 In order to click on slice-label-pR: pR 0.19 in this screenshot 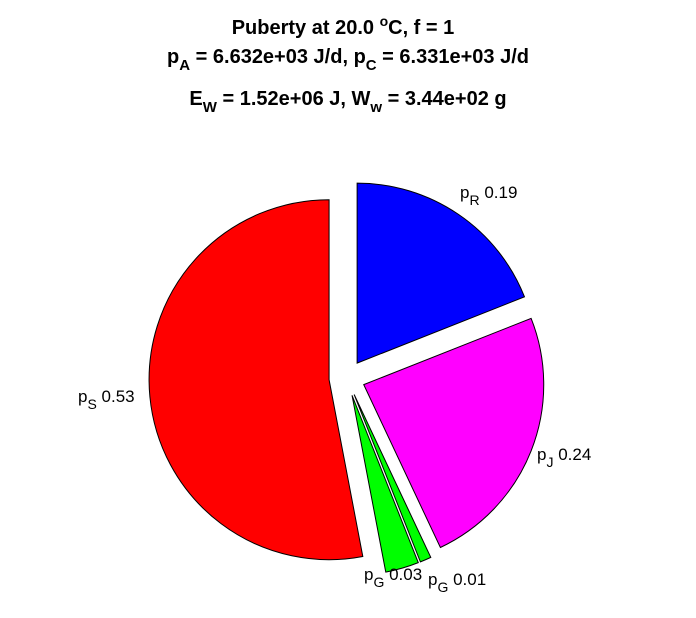, I will do `click(488, 195)`.